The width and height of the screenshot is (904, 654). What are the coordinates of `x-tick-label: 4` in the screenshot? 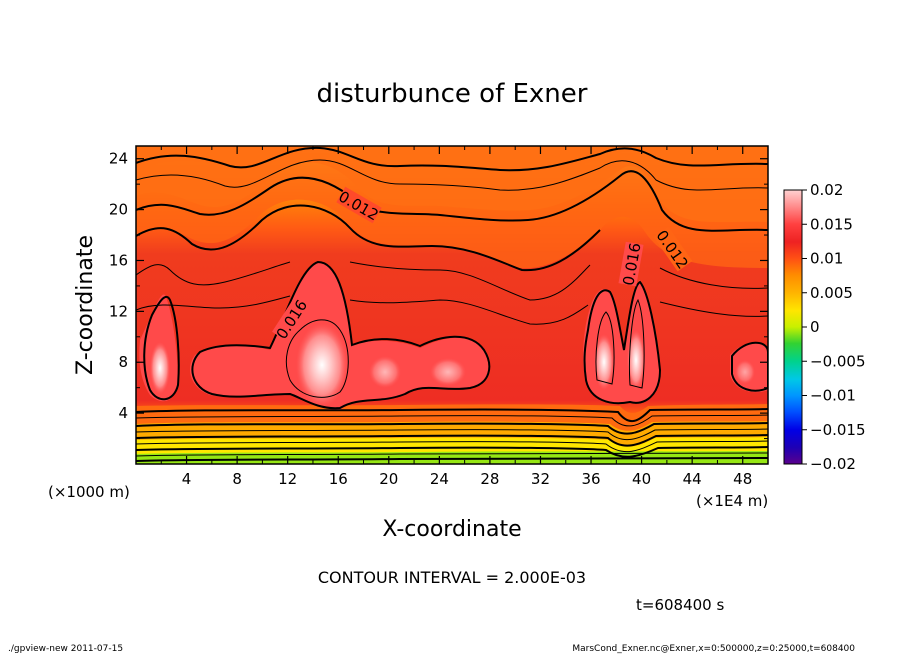 It's located at (187, 479).